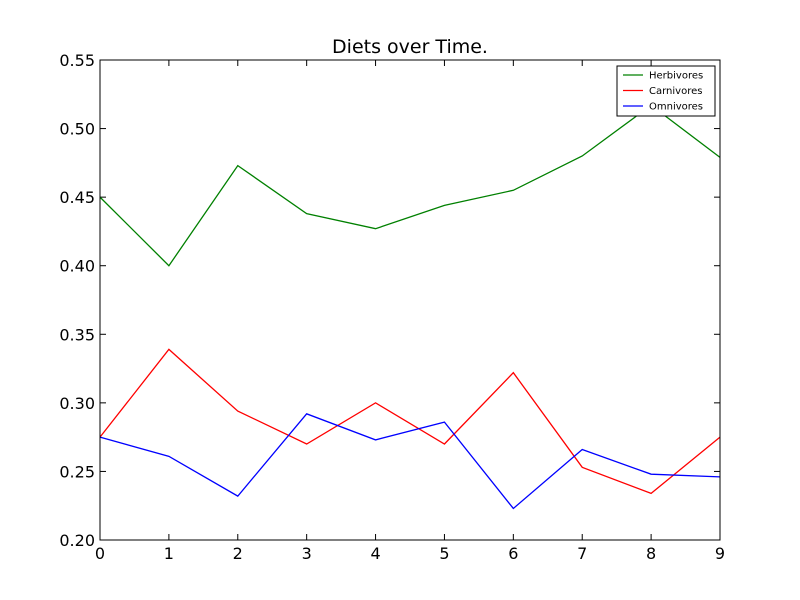  What do you see at coordinates (77, 129) in the screenshot?
I see `y-tick-label: 0.50` at bounding box center [77, 129].